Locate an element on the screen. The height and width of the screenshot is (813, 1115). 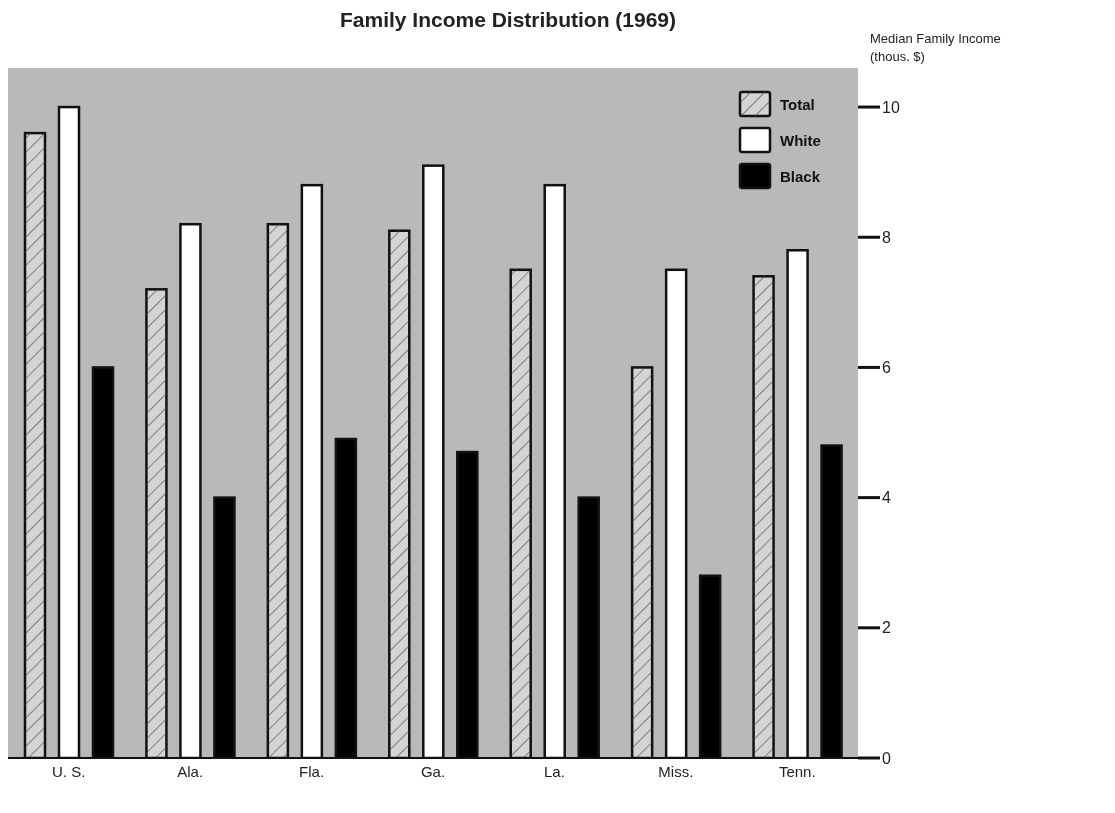
legend-label: Black is located at coordinates (800, 176).